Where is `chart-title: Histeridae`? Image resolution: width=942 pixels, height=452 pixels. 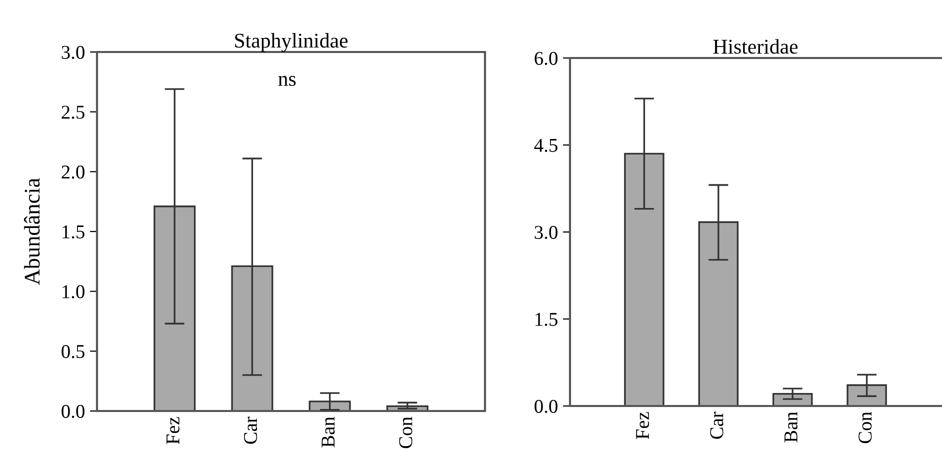 chart-title: Histeridae is located at coordinates (755, 46).